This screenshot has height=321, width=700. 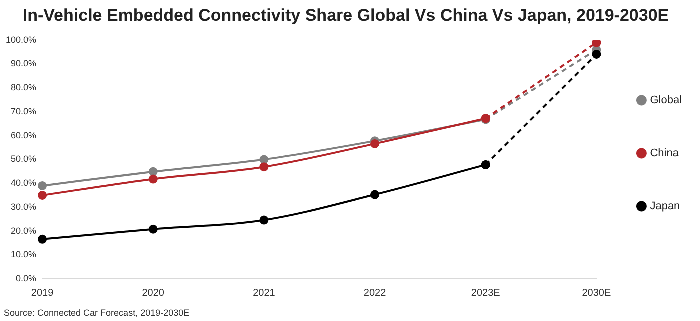 I want to click on x-tick-label: 2022, so click(x=375, y=293).